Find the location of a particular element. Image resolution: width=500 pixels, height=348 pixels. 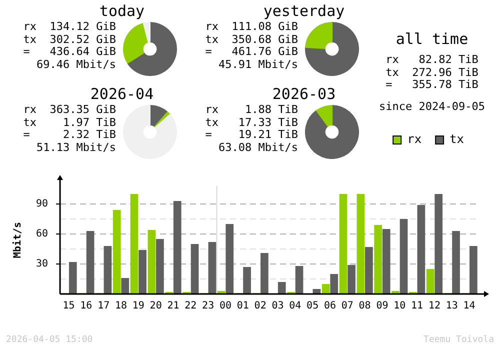

x-tick-label: 05 is located at coordinates (312, 306).